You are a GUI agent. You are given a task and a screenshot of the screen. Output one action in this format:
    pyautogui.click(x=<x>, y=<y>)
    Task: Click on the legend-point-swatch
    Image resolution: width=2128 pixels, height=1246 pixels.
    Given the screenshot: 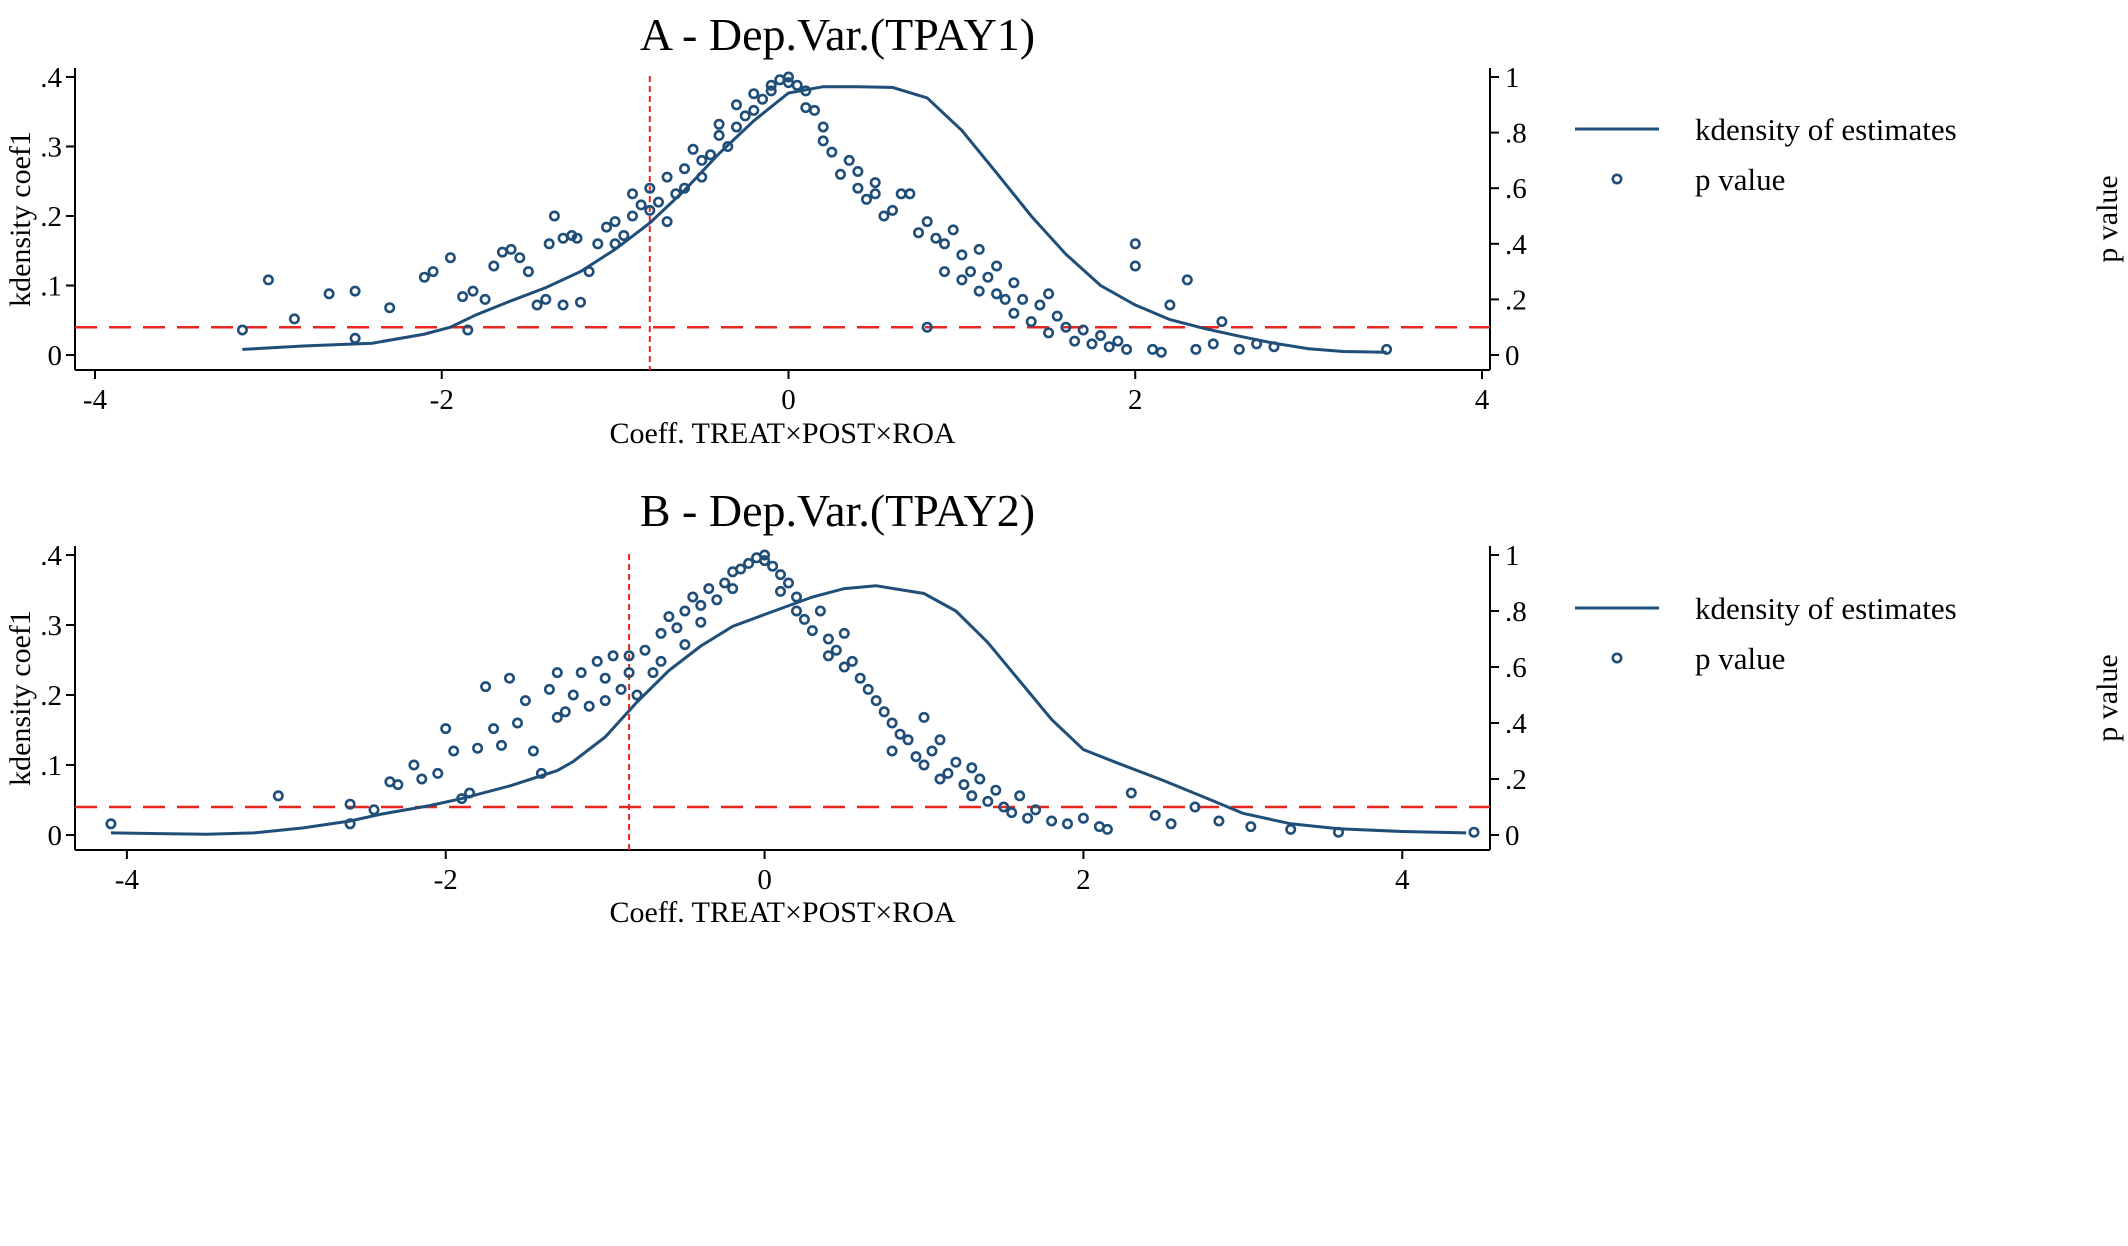 What is the action you would take?
    pyautogui.click(x=1617, y=658)
    